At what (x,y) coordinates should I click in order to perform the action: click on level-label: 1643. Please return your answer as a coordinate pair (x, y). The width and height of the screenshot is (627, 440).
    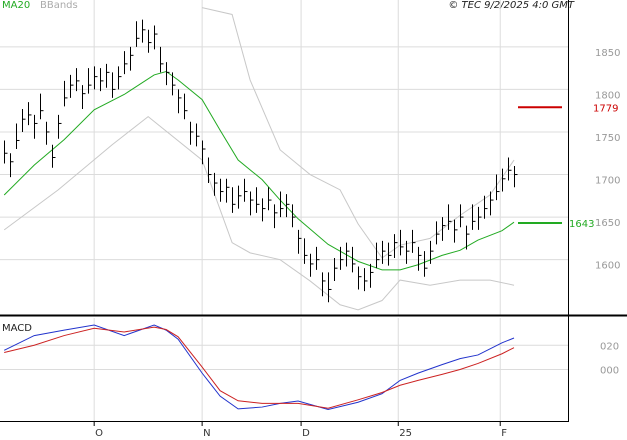
    Looking at the image, I should click on (581, 224).